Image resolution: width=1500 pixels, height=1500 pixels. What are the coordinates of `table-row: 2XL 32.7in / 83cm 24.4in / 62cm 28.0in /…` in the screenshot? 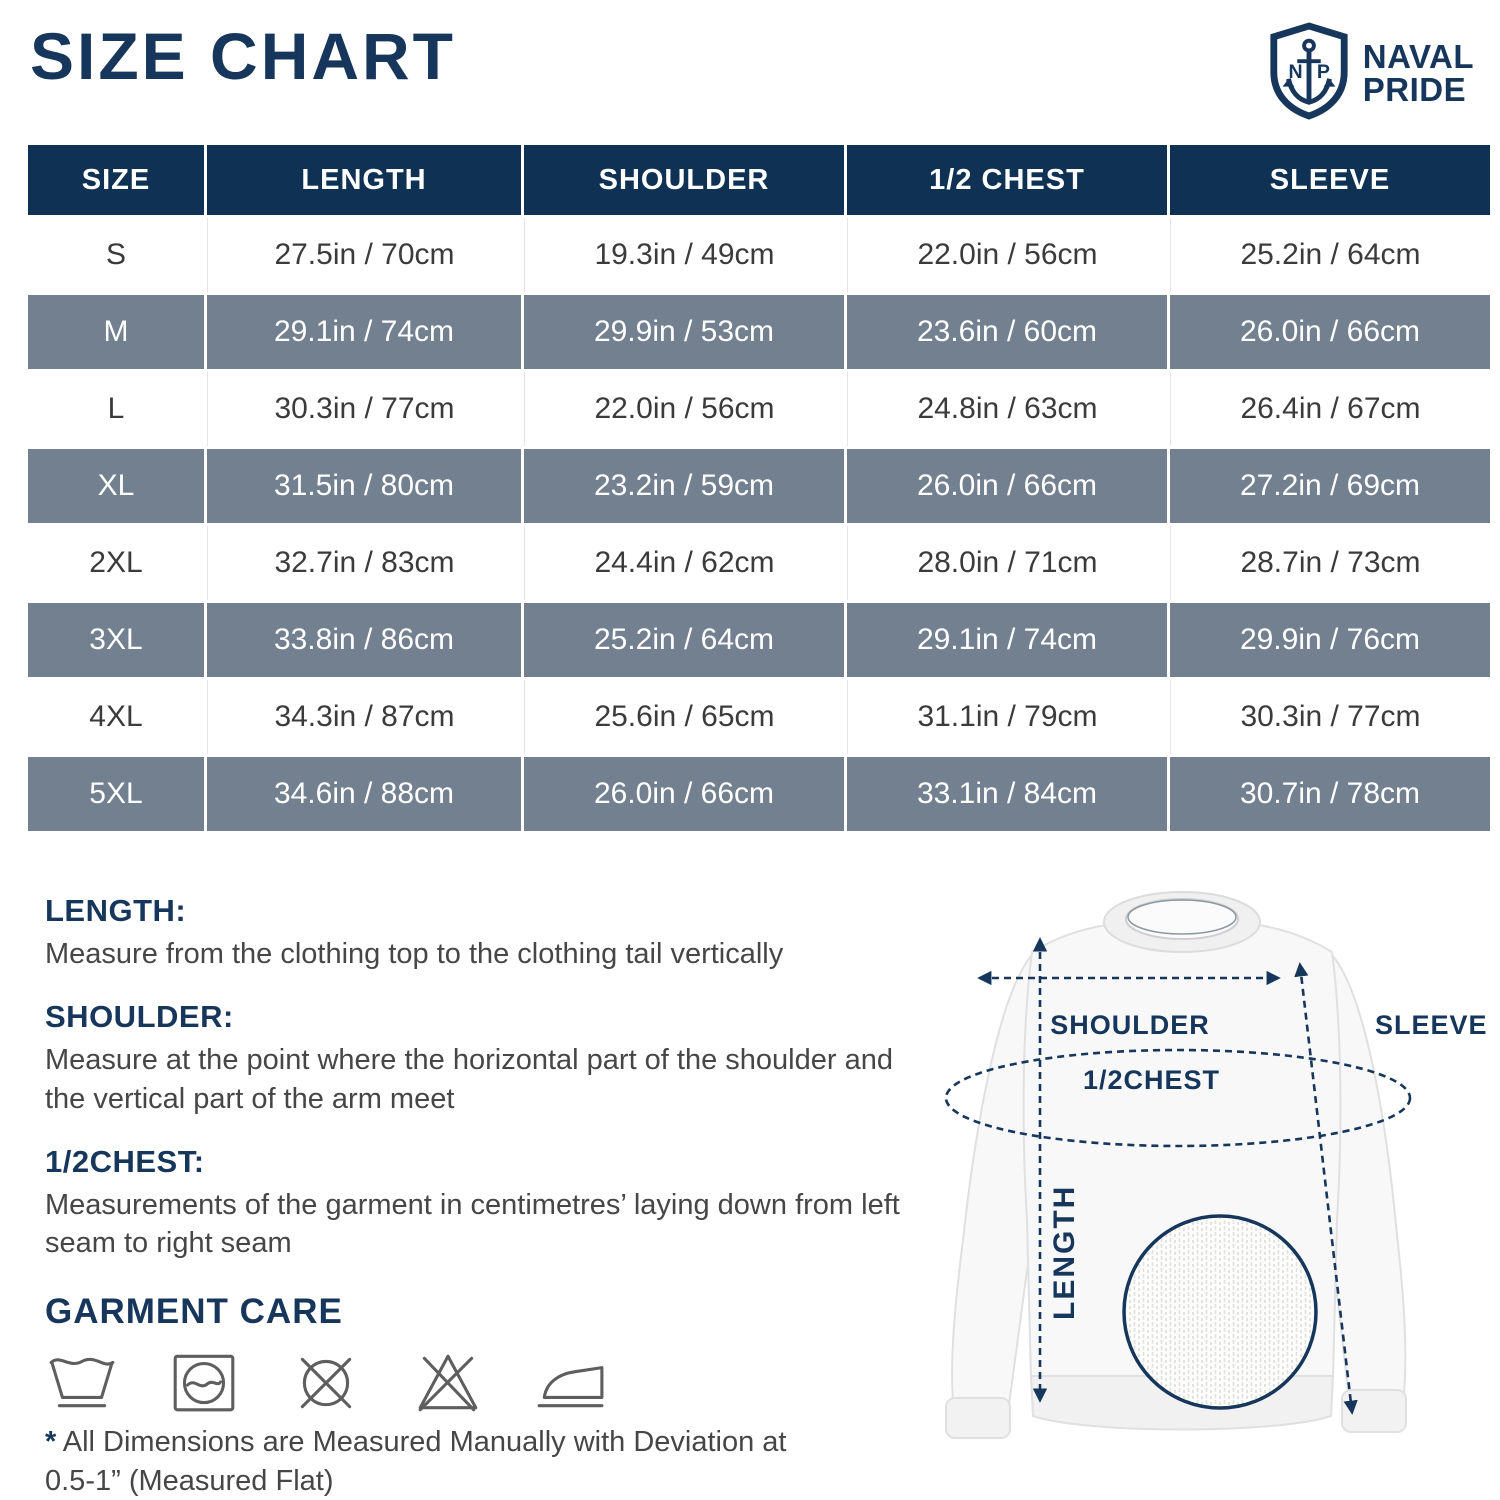 It's located at (759, 563).